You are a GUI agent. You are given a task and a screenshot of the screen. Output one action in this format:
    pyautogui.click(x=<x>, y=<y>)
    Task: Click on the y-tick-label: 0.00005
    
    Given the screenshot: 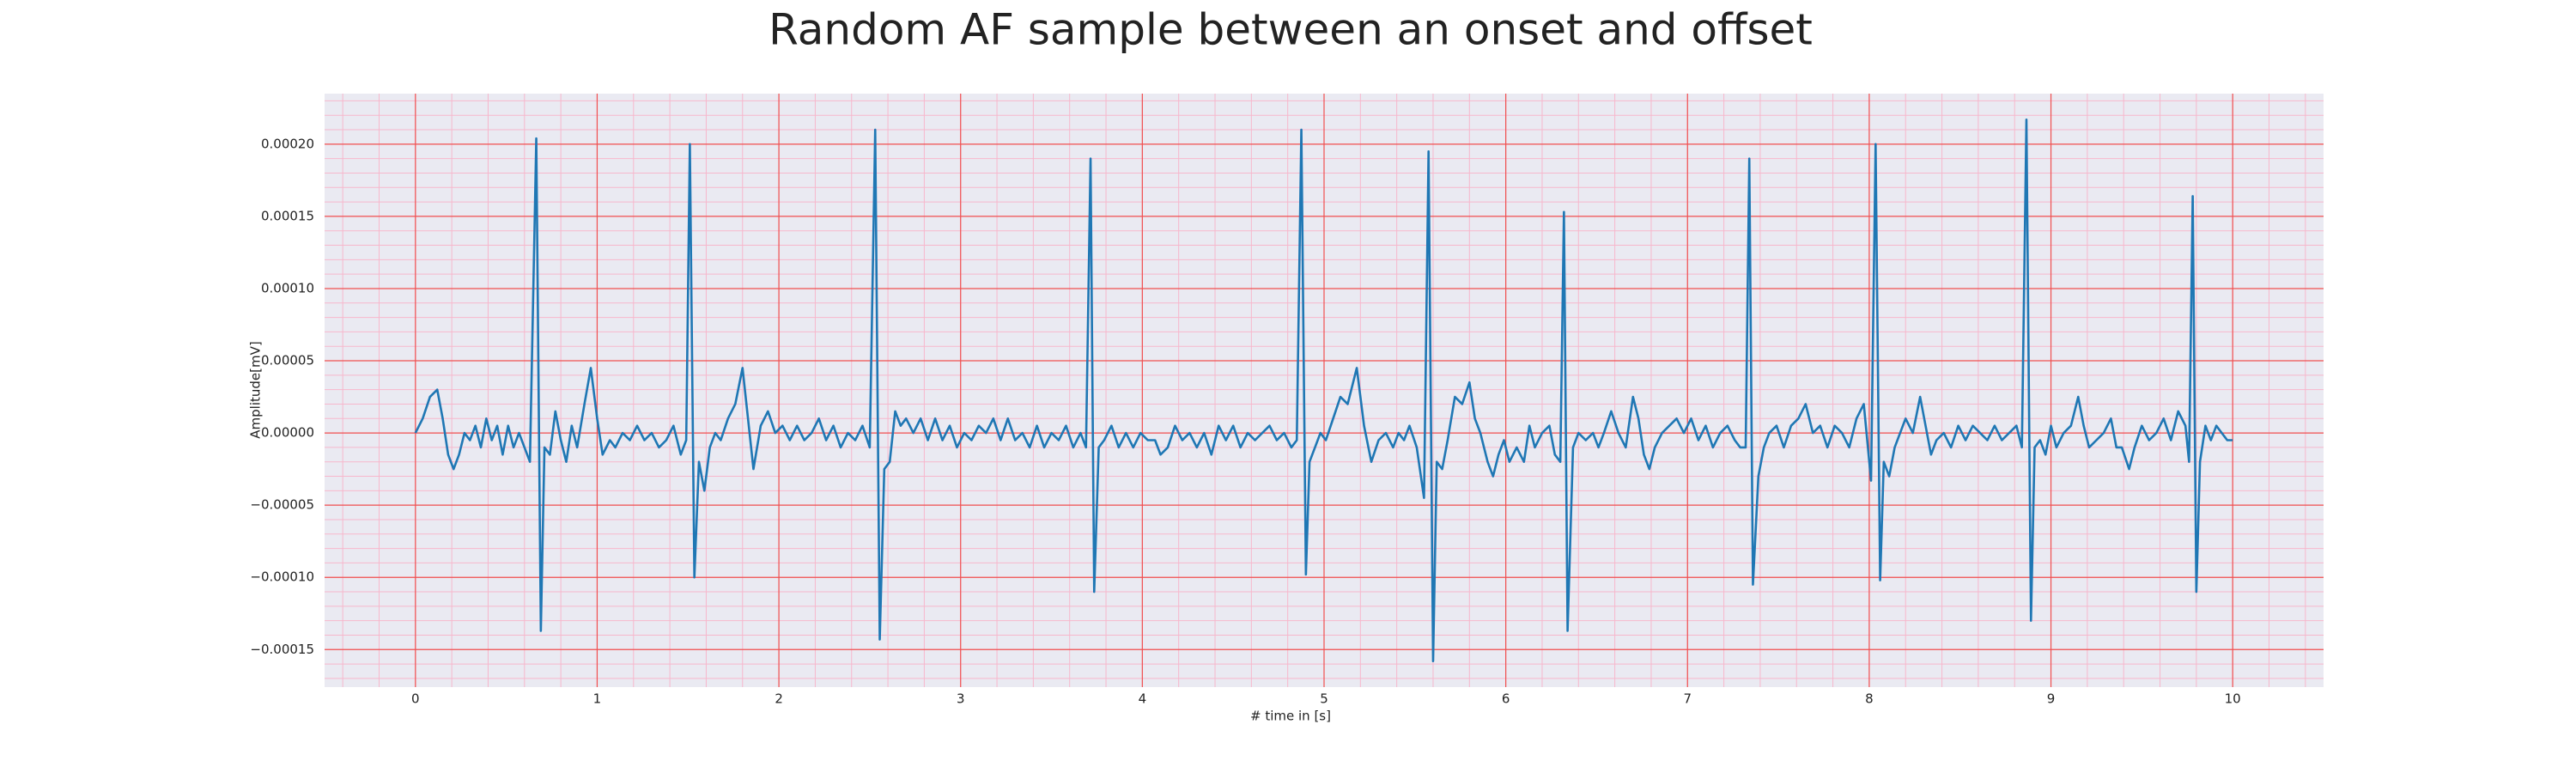 What is the action you would take?
    pyautogui.click(x=287, y=360)
    